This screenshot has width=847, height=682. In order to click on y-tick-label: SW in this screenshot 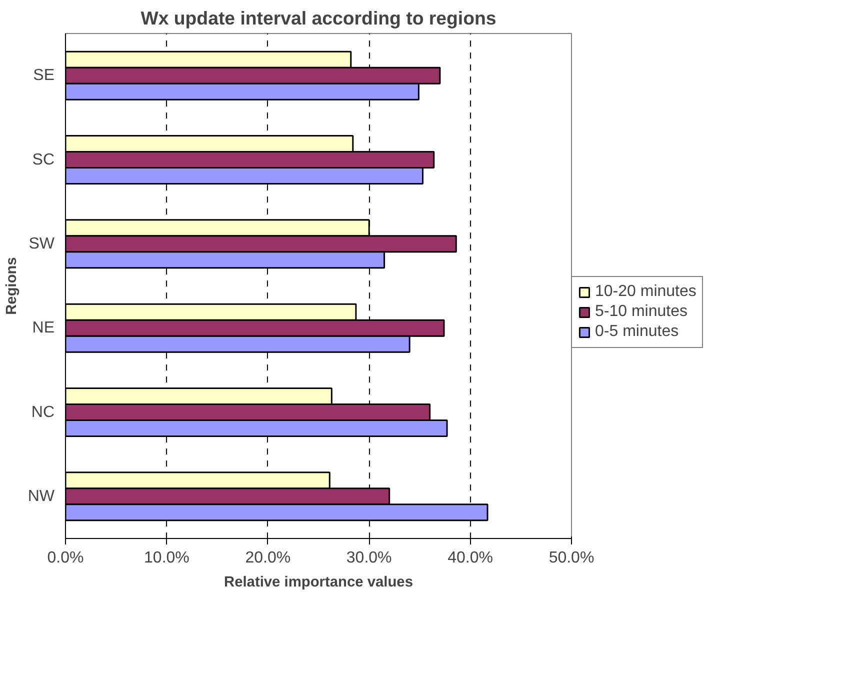, I will do `click(42, 243)`.